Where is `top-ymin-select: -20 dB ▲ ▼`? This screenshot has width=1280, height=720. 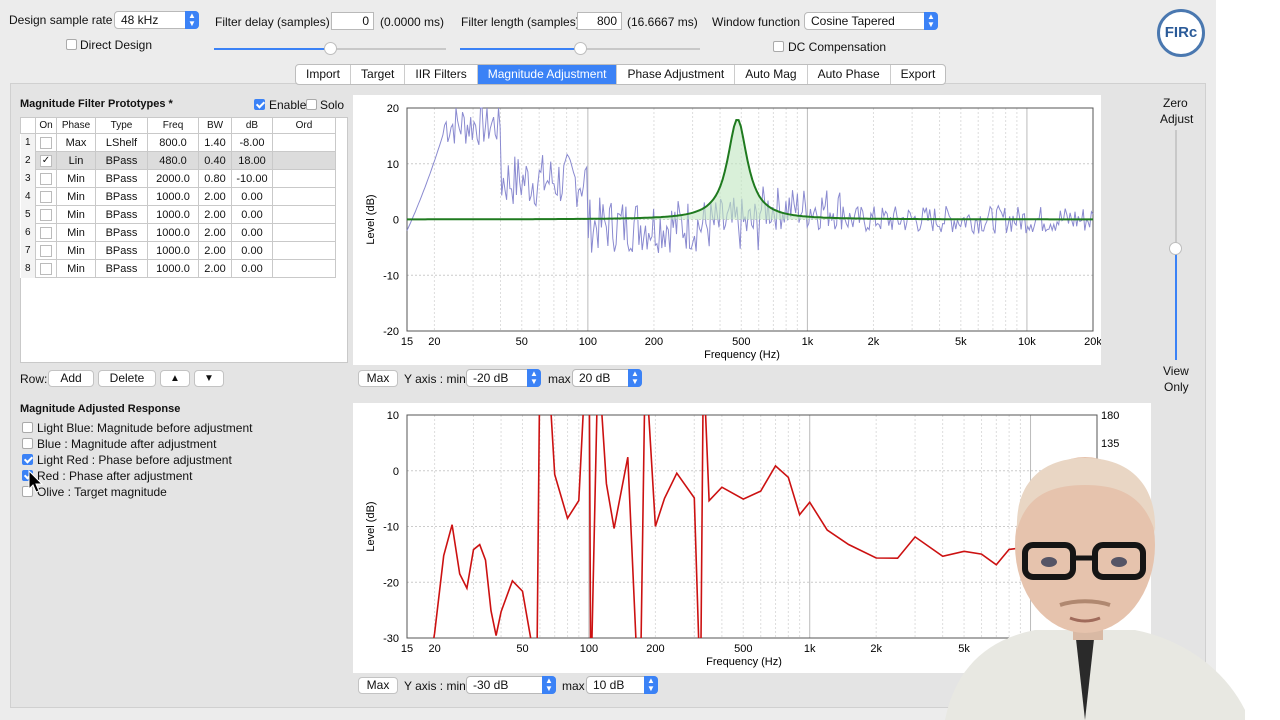 top-ymin-select: -20 dB ▲ ▼ is located at coordinates (503, 378).